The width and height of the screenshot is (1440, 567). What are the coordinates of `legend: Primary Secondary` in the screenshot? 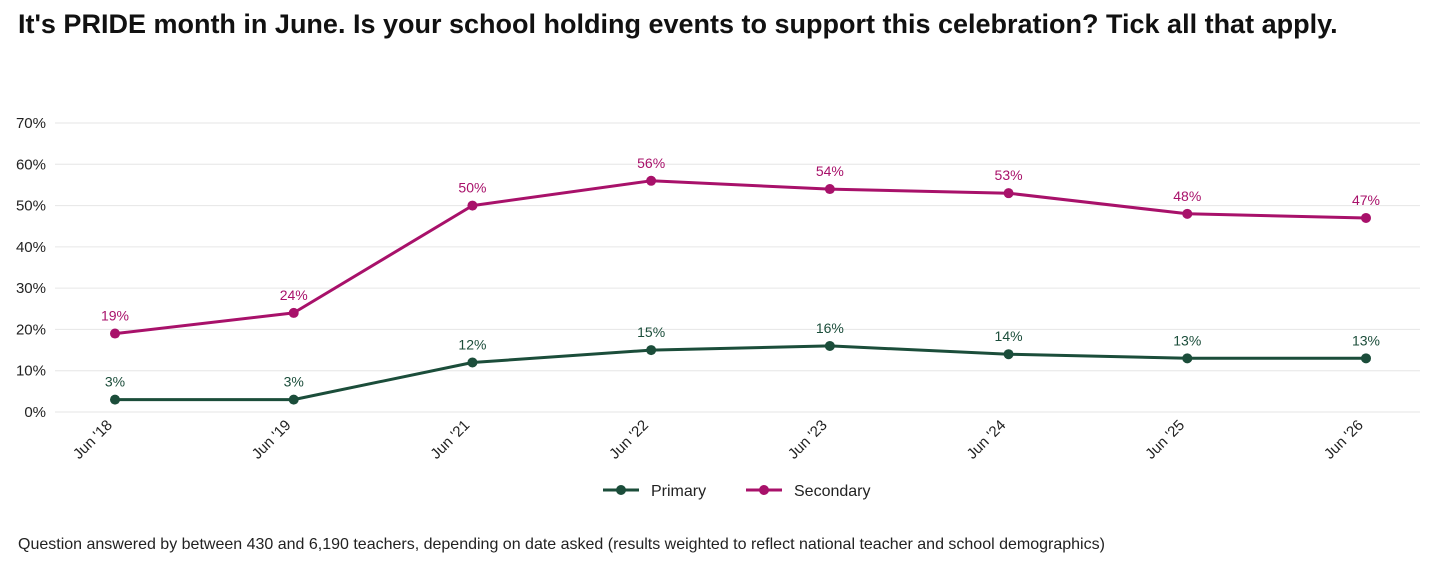 It's located at (737, 491).